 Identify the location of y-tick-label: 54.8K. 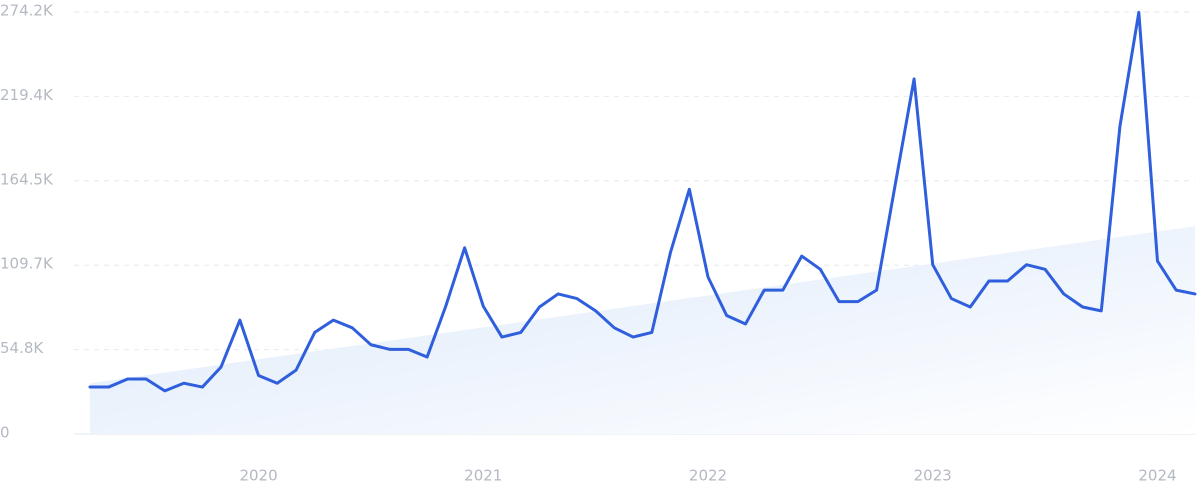
(22, 348).